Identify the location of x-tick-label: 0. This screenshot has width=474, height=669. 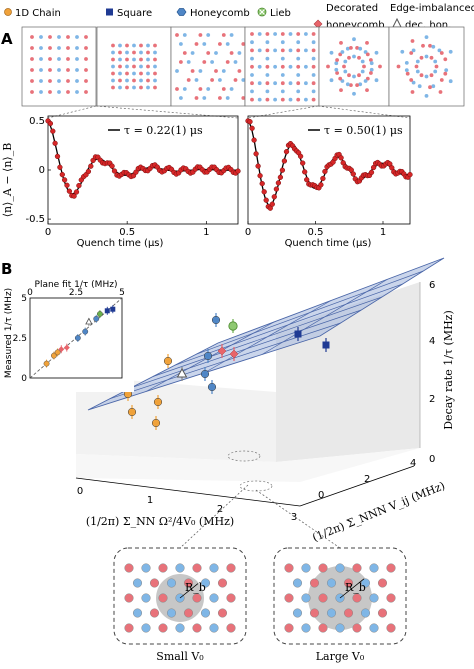
(80, 491).